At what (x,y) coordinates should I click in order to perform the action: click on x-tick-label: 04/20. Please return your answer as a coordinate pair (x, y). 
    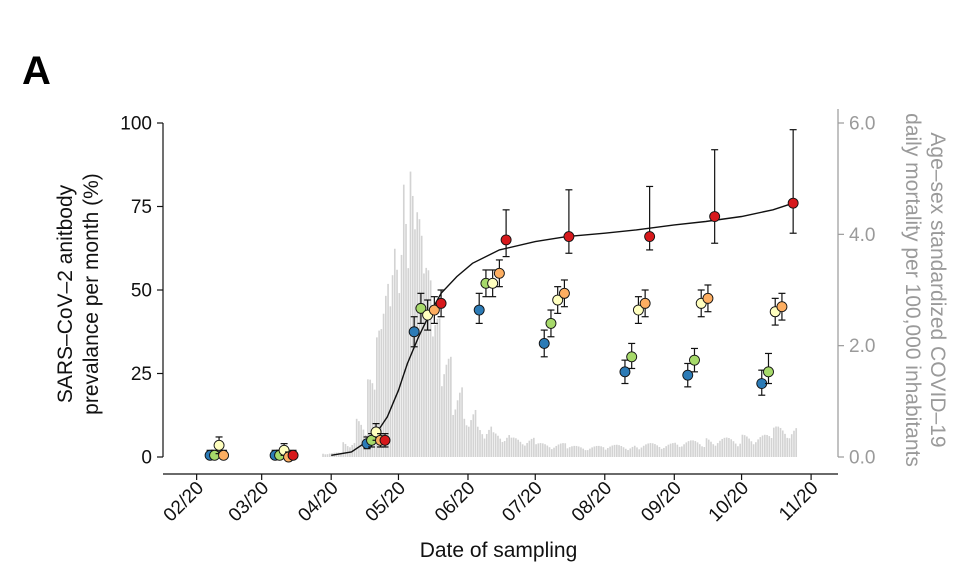
    Looking at the image, I should click on (318, 502).